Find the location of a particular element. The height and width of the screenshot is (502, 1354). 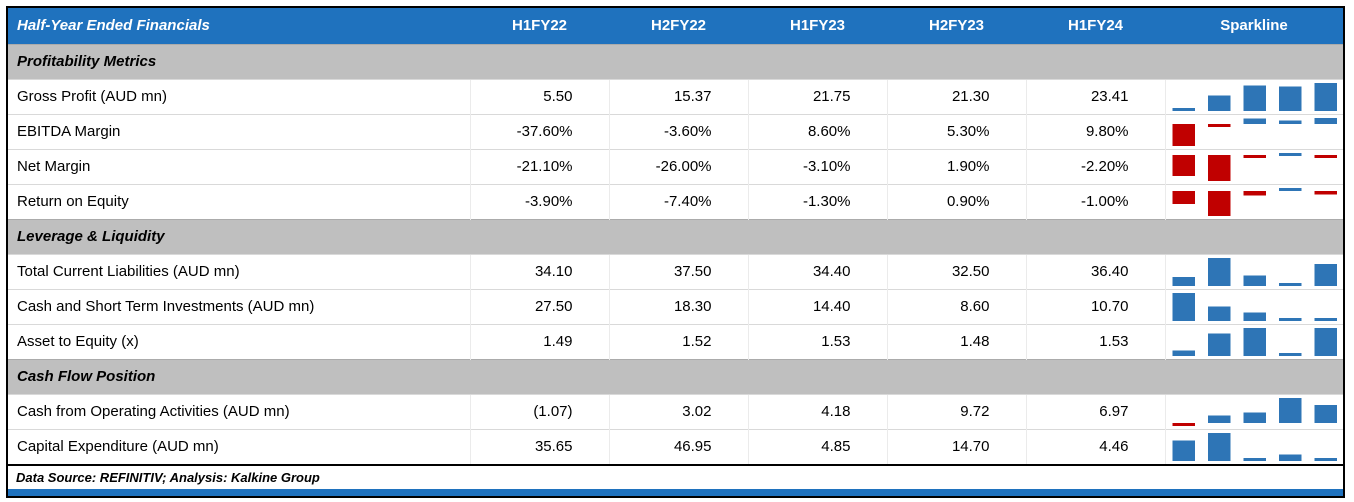

cell-value: -7.40% is located at coordinates (678, 201).